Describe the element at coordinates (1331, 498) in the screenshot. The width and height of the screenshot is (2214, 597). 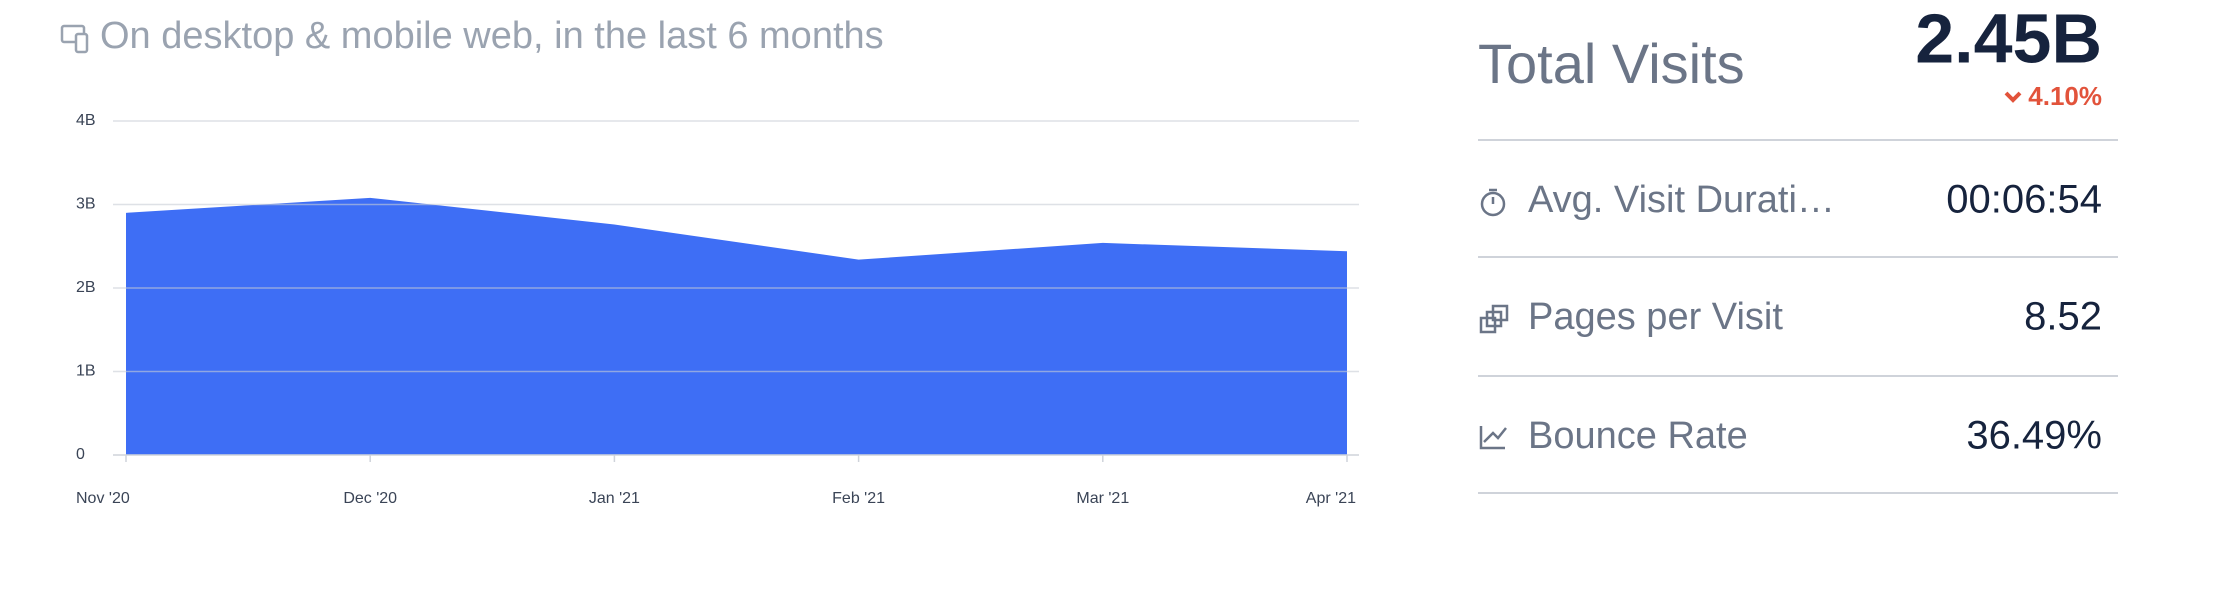
I see `x-tick-label: Apr '21` at that location.